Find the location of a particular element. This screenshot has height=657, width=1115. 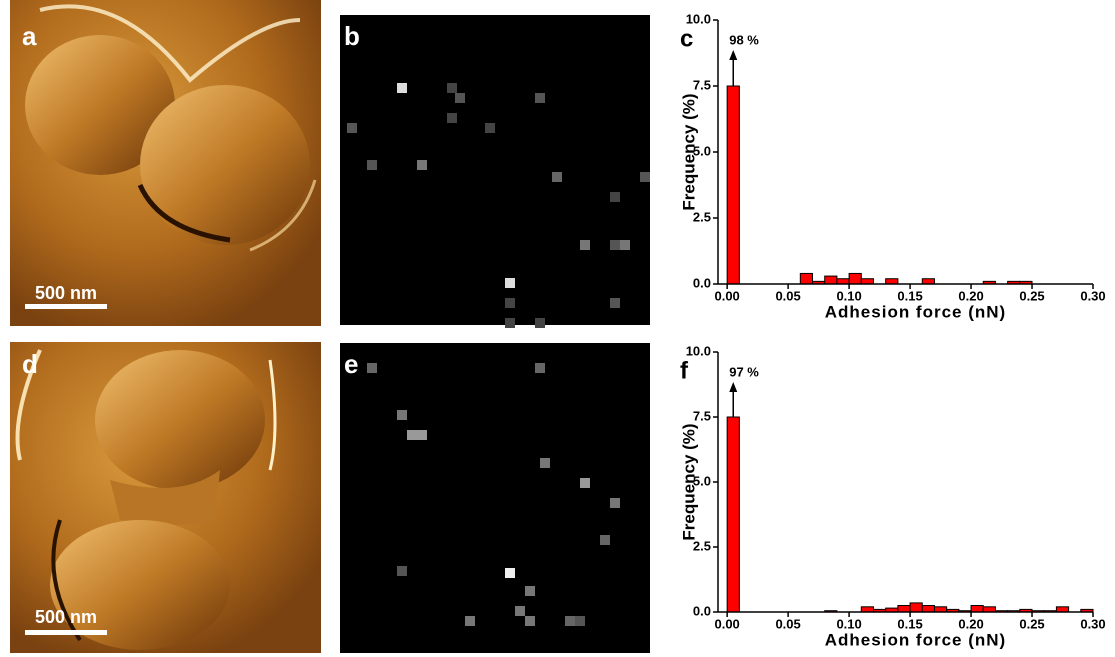

x-tick-label: 0.30 is located at coordinates (1092, 295).